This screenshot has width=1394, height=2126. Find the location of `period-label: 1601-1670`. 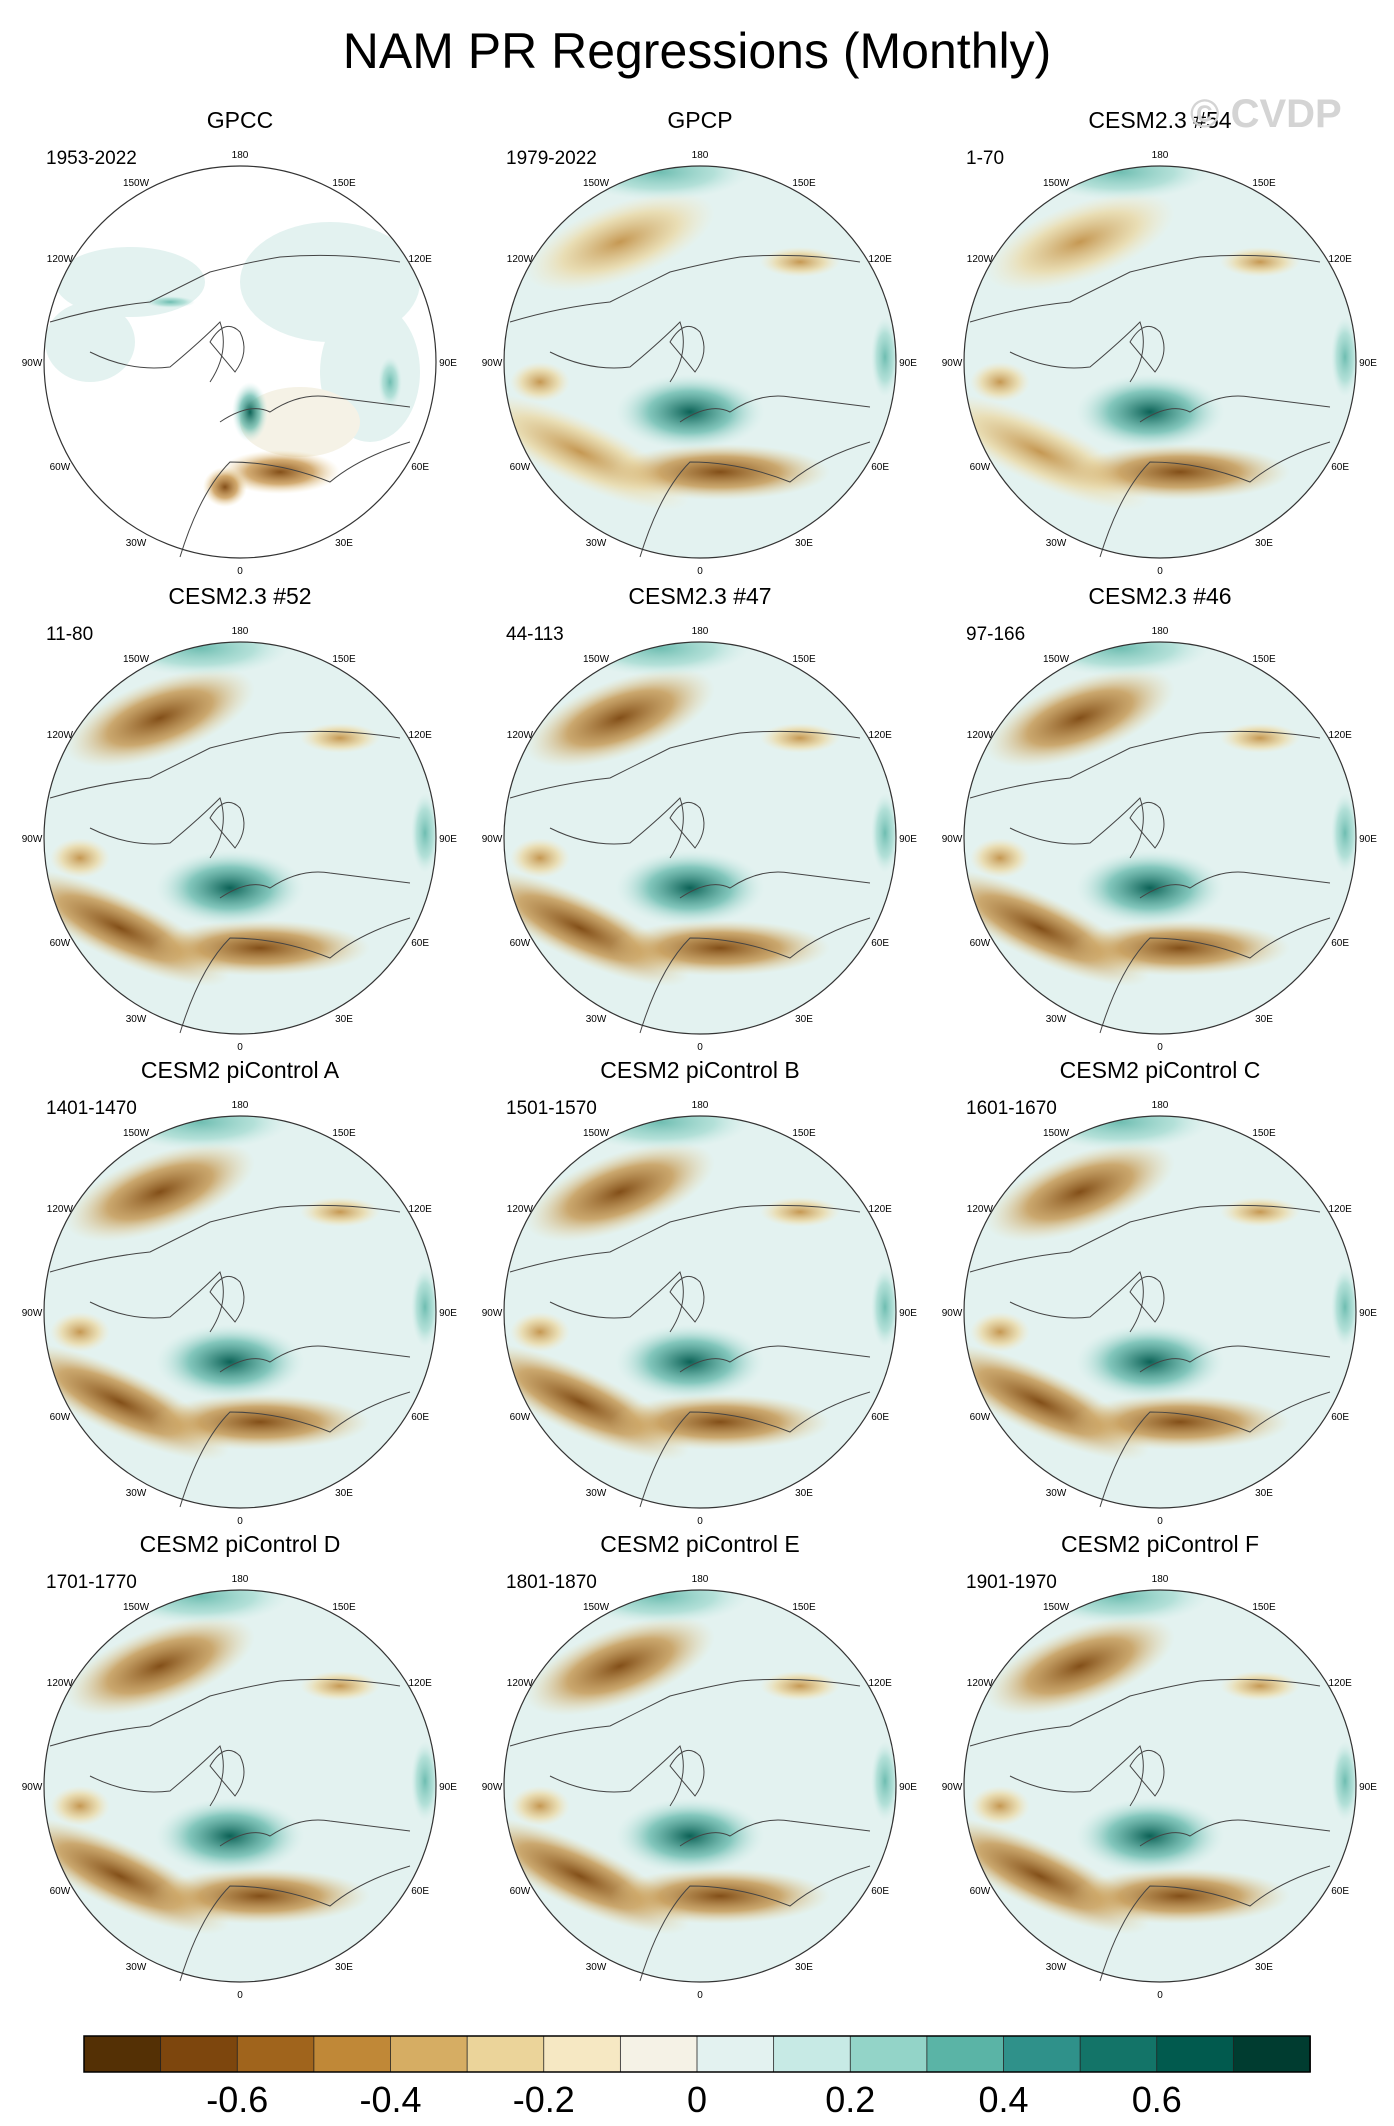

period-label: 1601-1670 is located at coordinates (1011, 1108).